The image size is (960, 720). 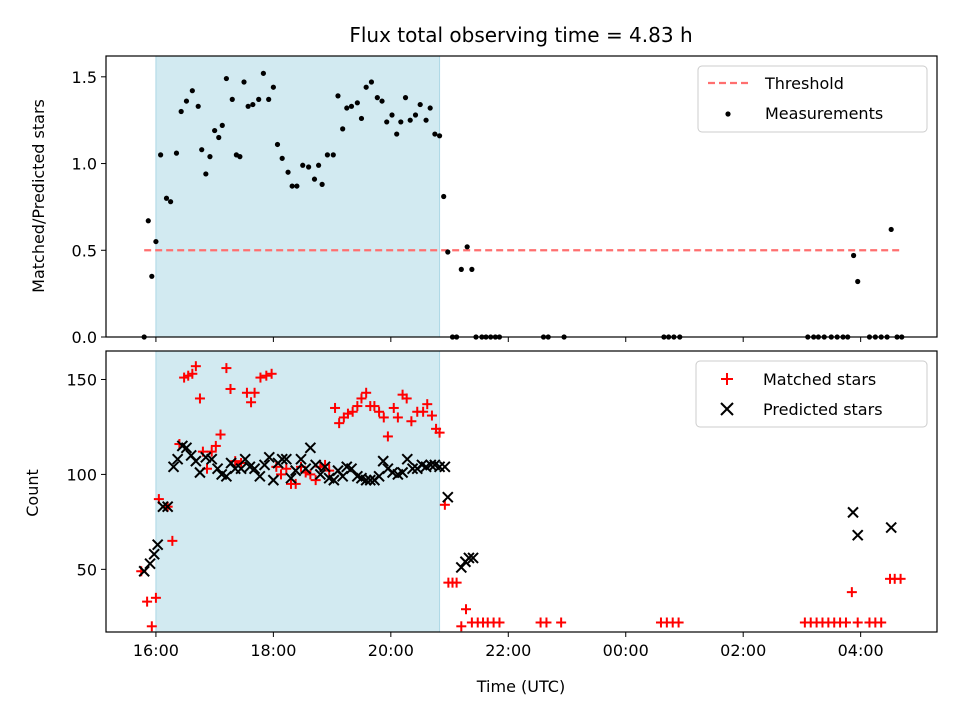 What do you see at coordinates (824, 113) in the screenshot?
I see `legend-measurements-label: Measurements` at bounding box center [824, 113].